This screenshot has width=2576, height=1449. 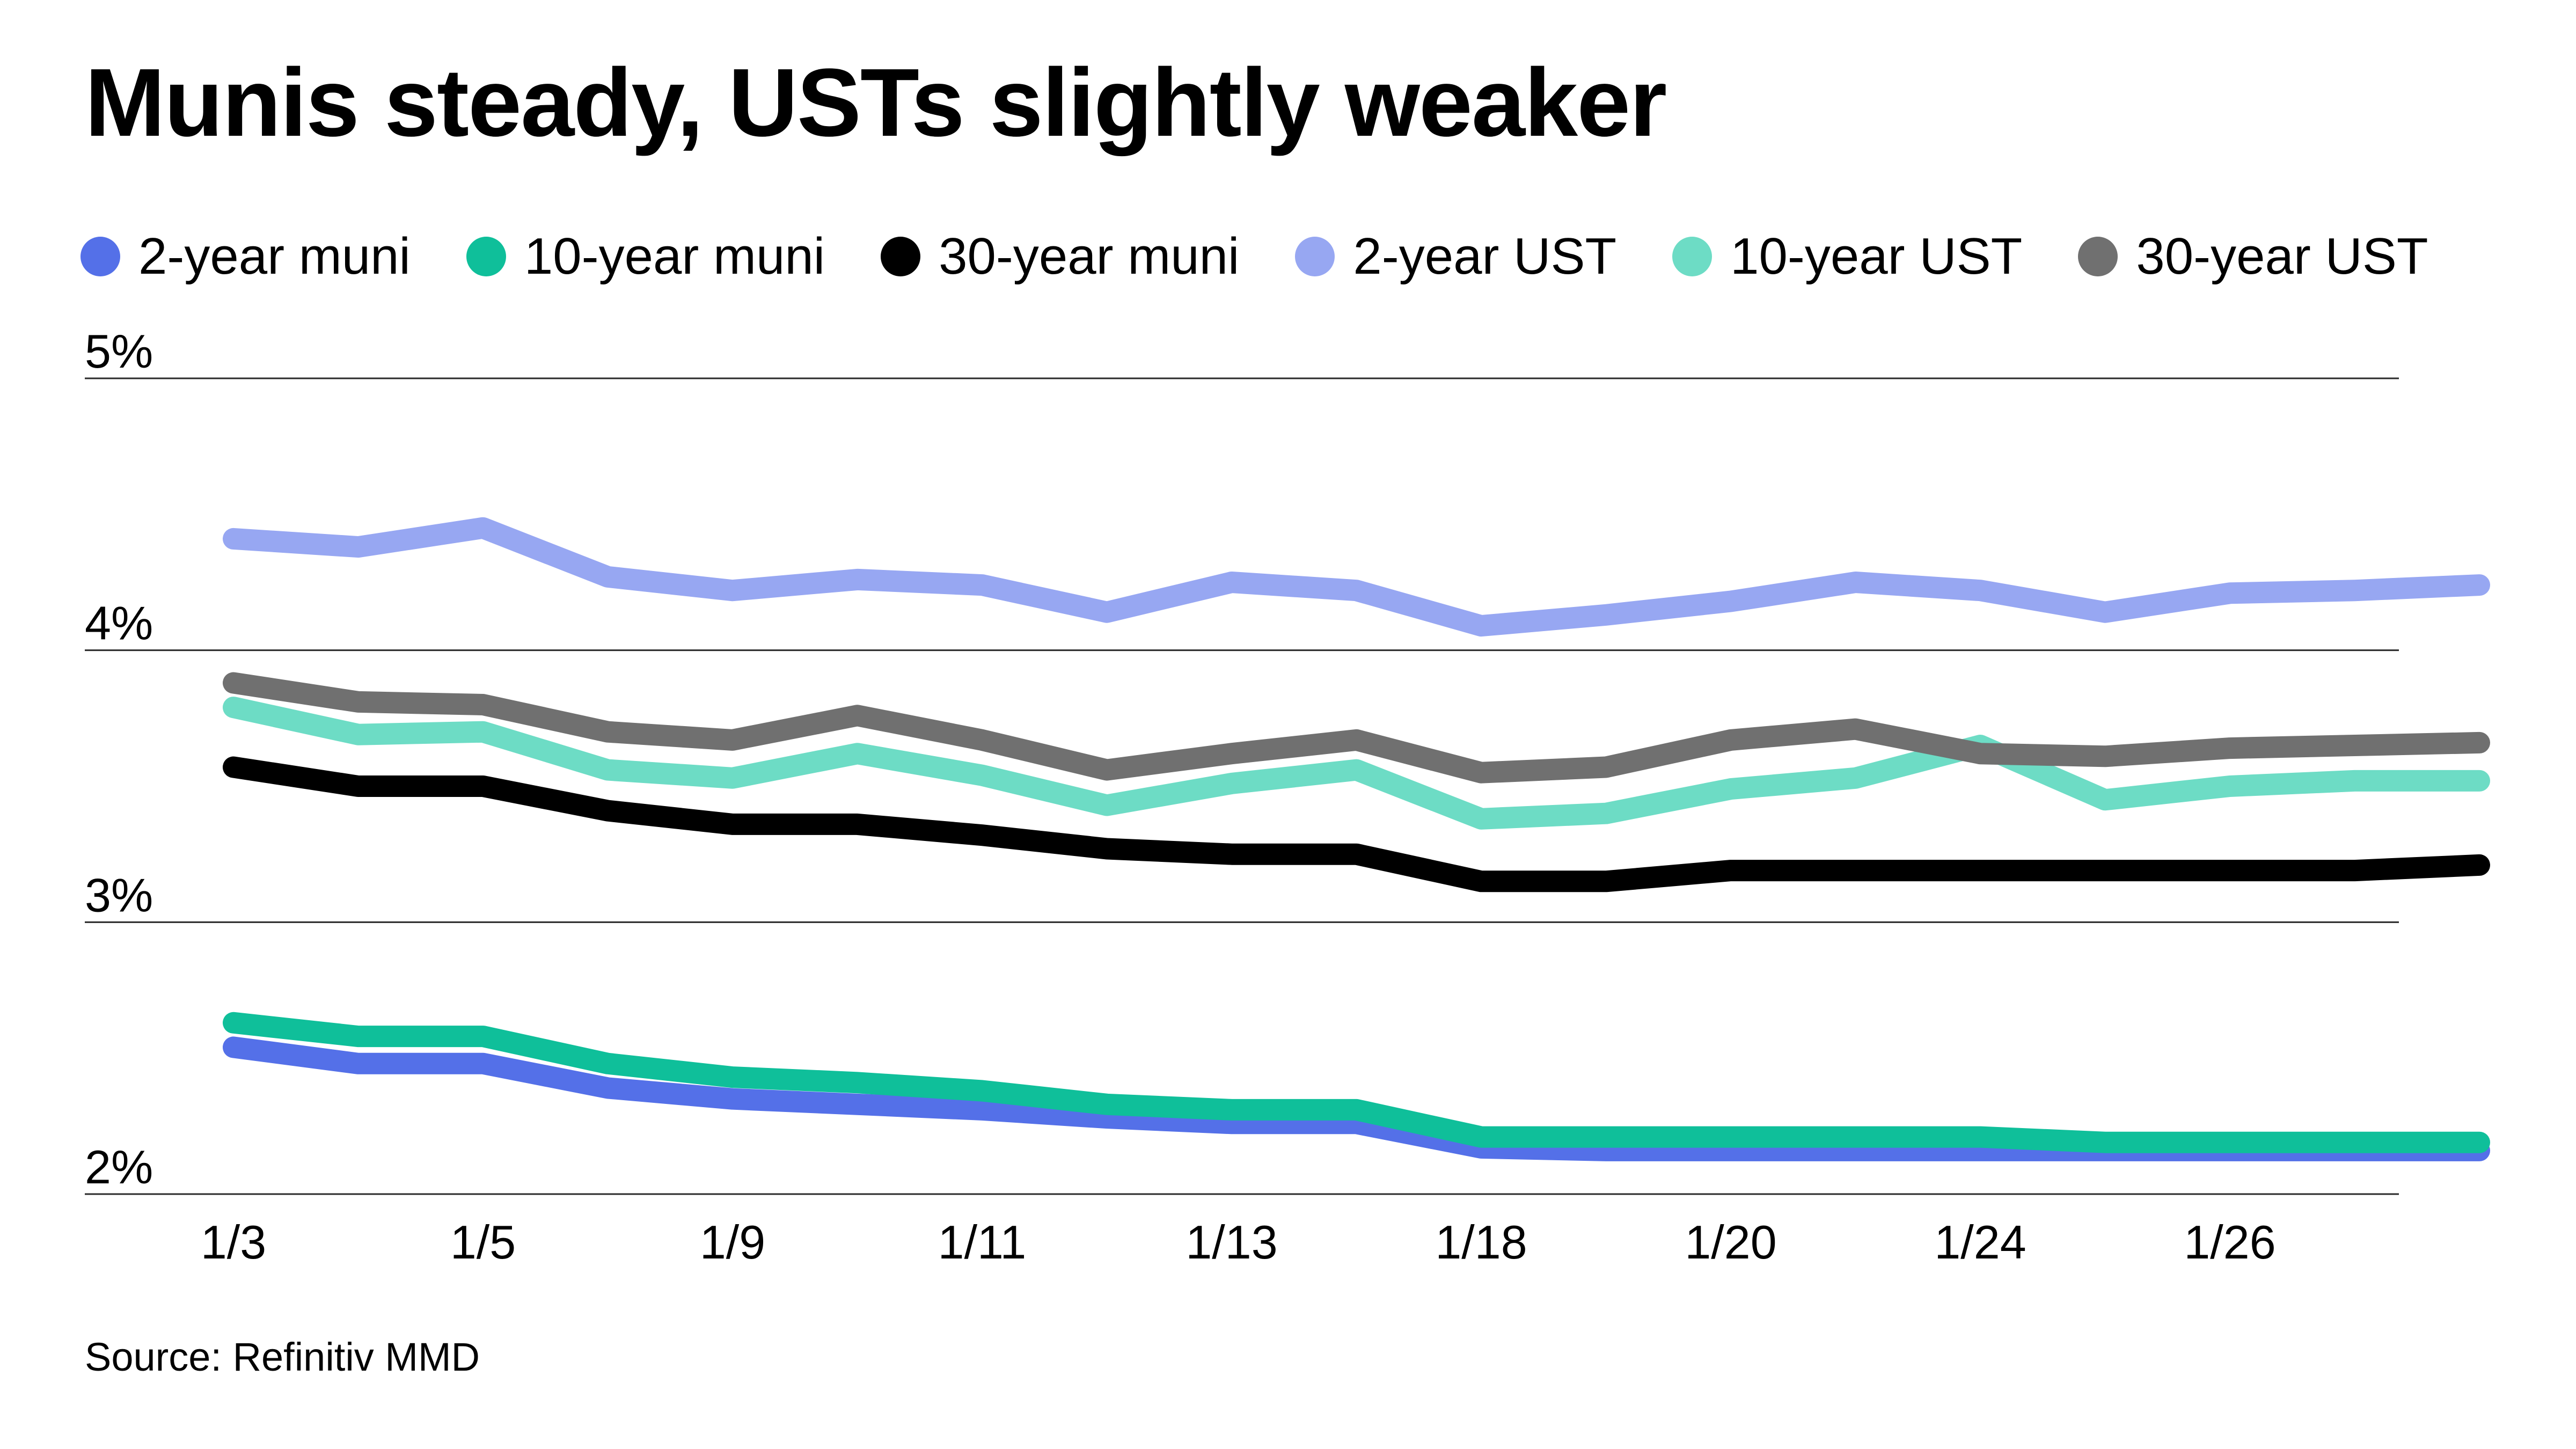 I want to click on x-axis-ticks: 1/3 1/5 1/9 1/11 1/13 1/18 1/20 1/24 1/26, so click(x=1238, y=1242).